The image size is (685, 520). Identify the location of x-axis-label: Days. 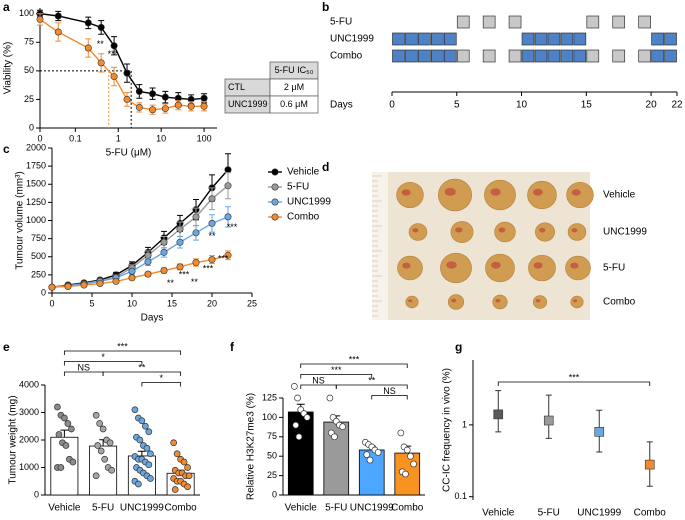
(341, 105).